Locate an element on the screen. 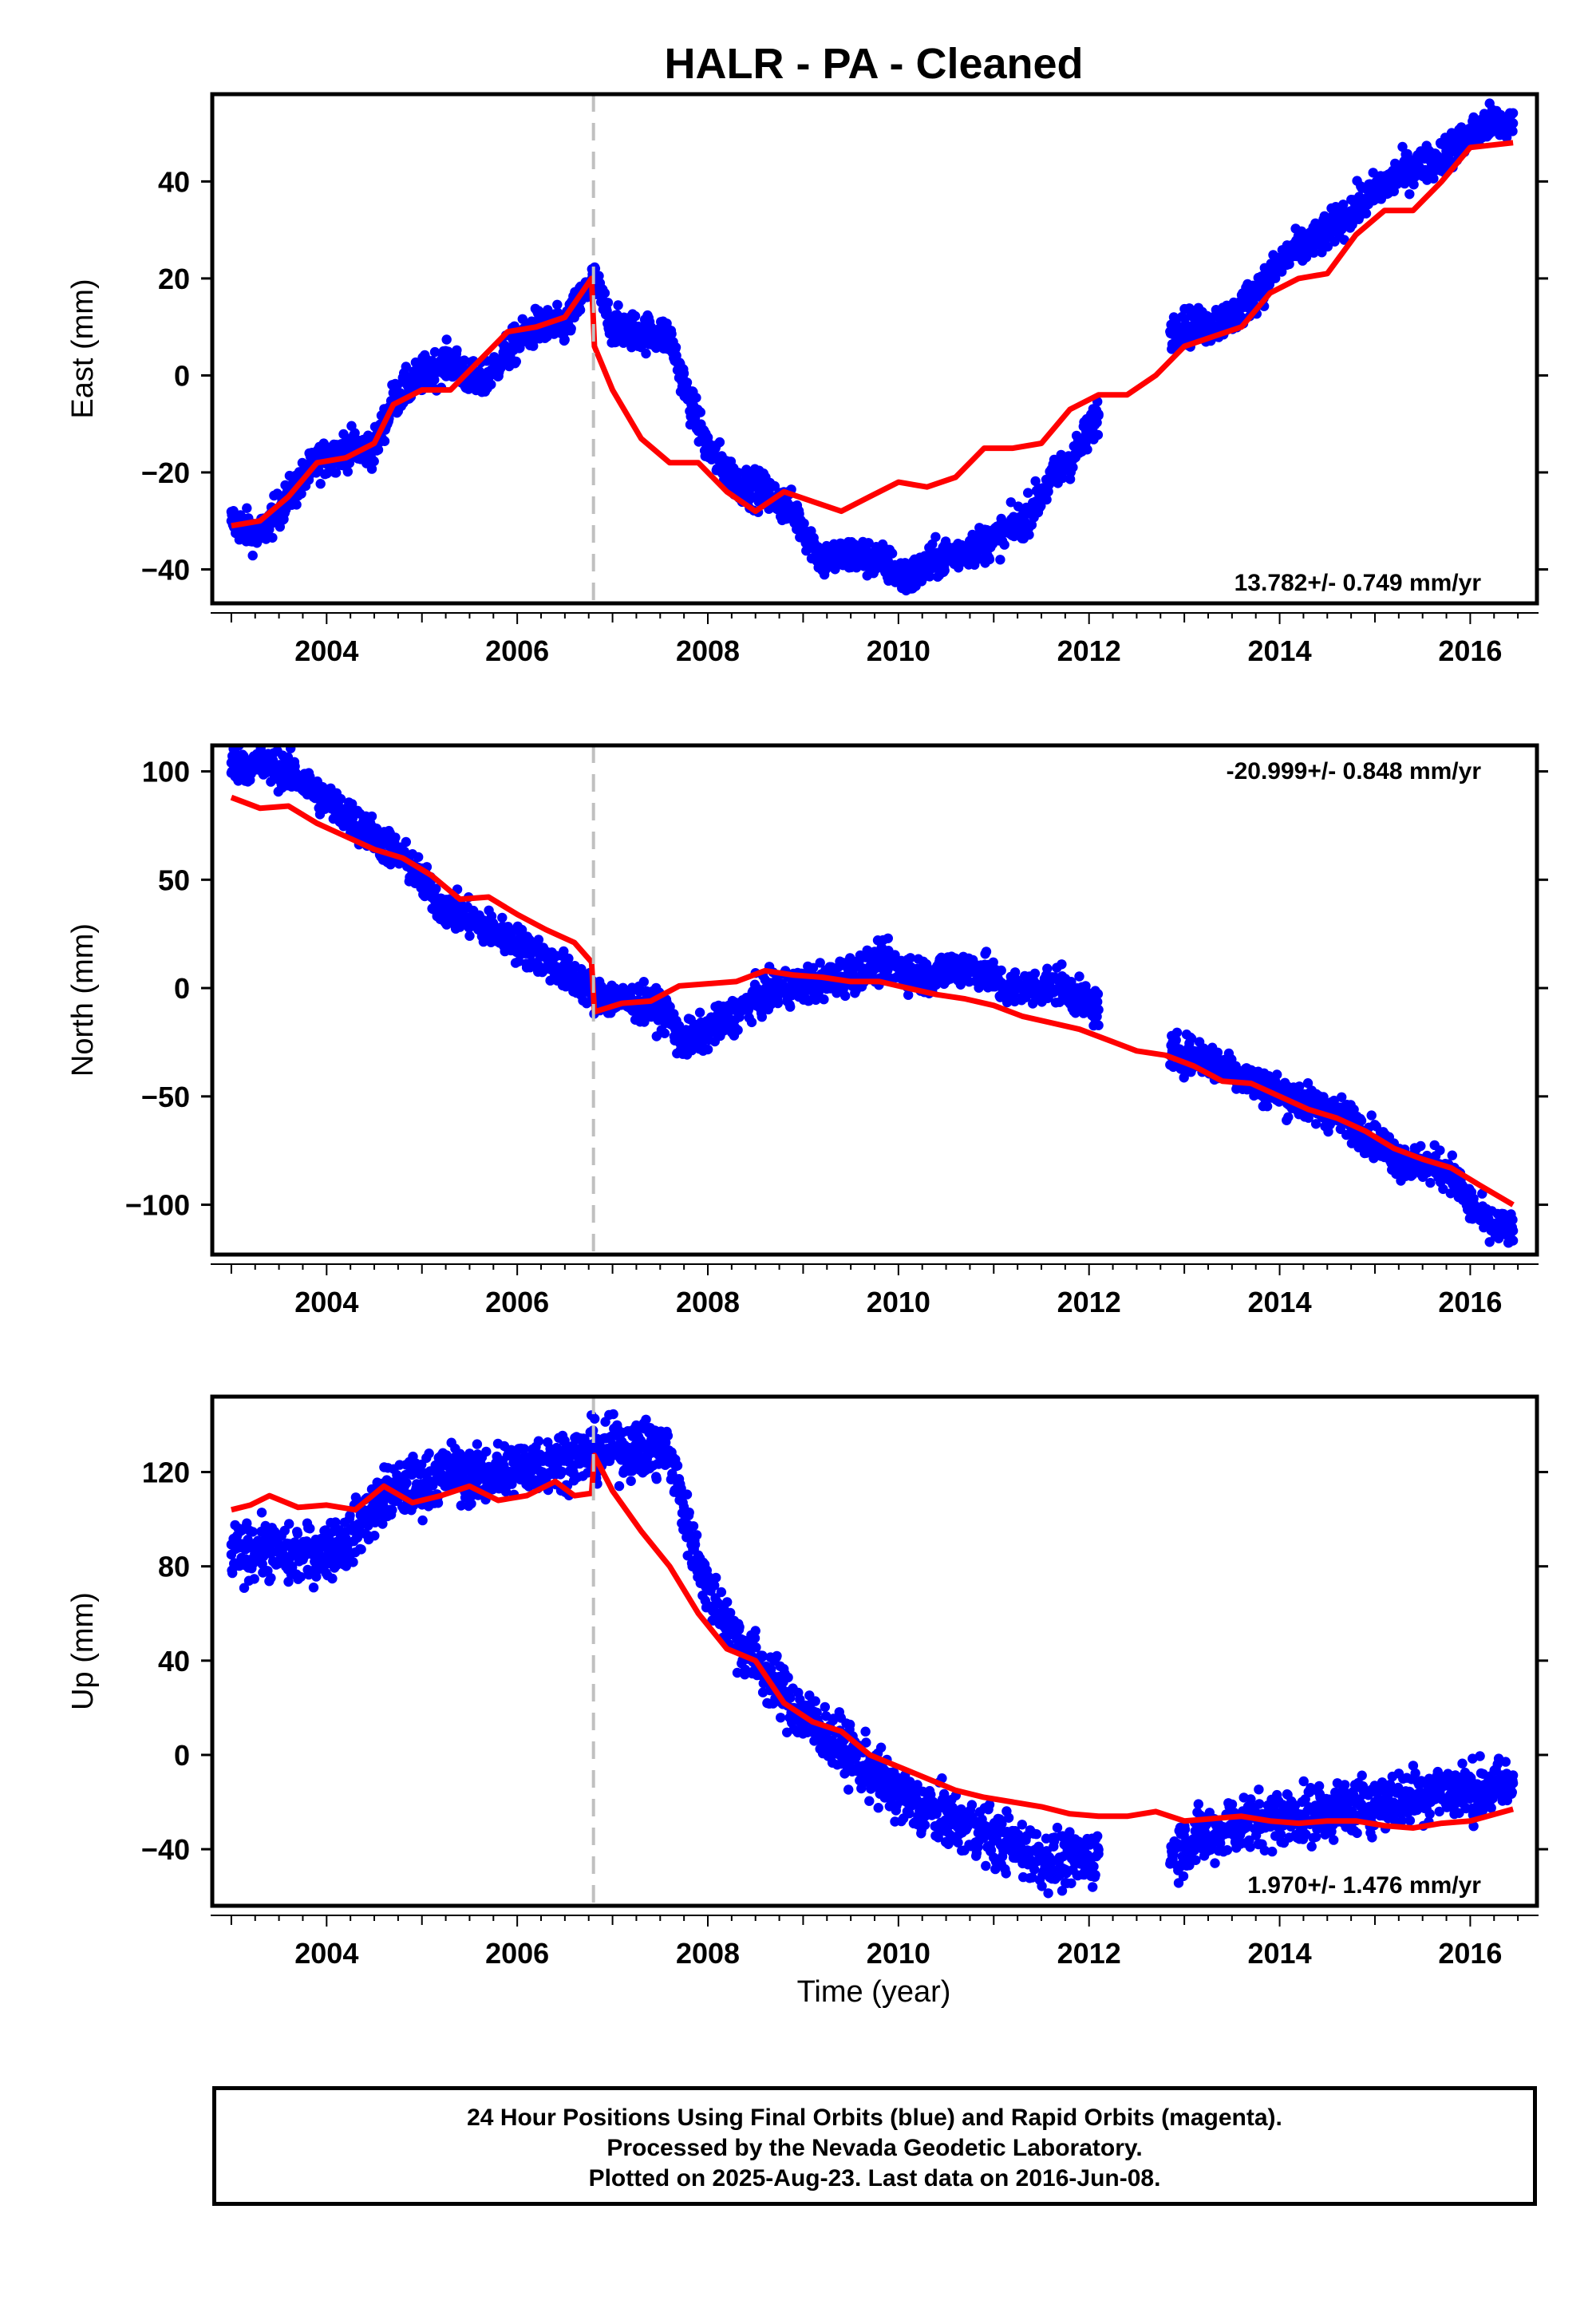  x-tick-label: 2014 is located at coordinates (1280, 650).